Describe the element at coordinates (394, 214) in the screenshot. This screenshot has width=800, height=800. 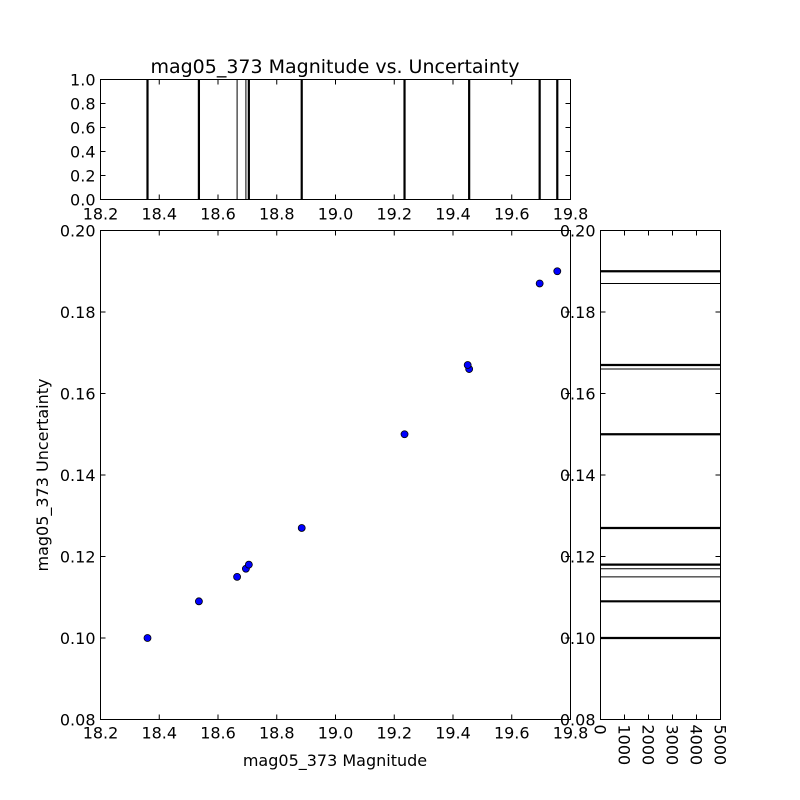
I see `top-x-tick-label: 19.2` at that location.